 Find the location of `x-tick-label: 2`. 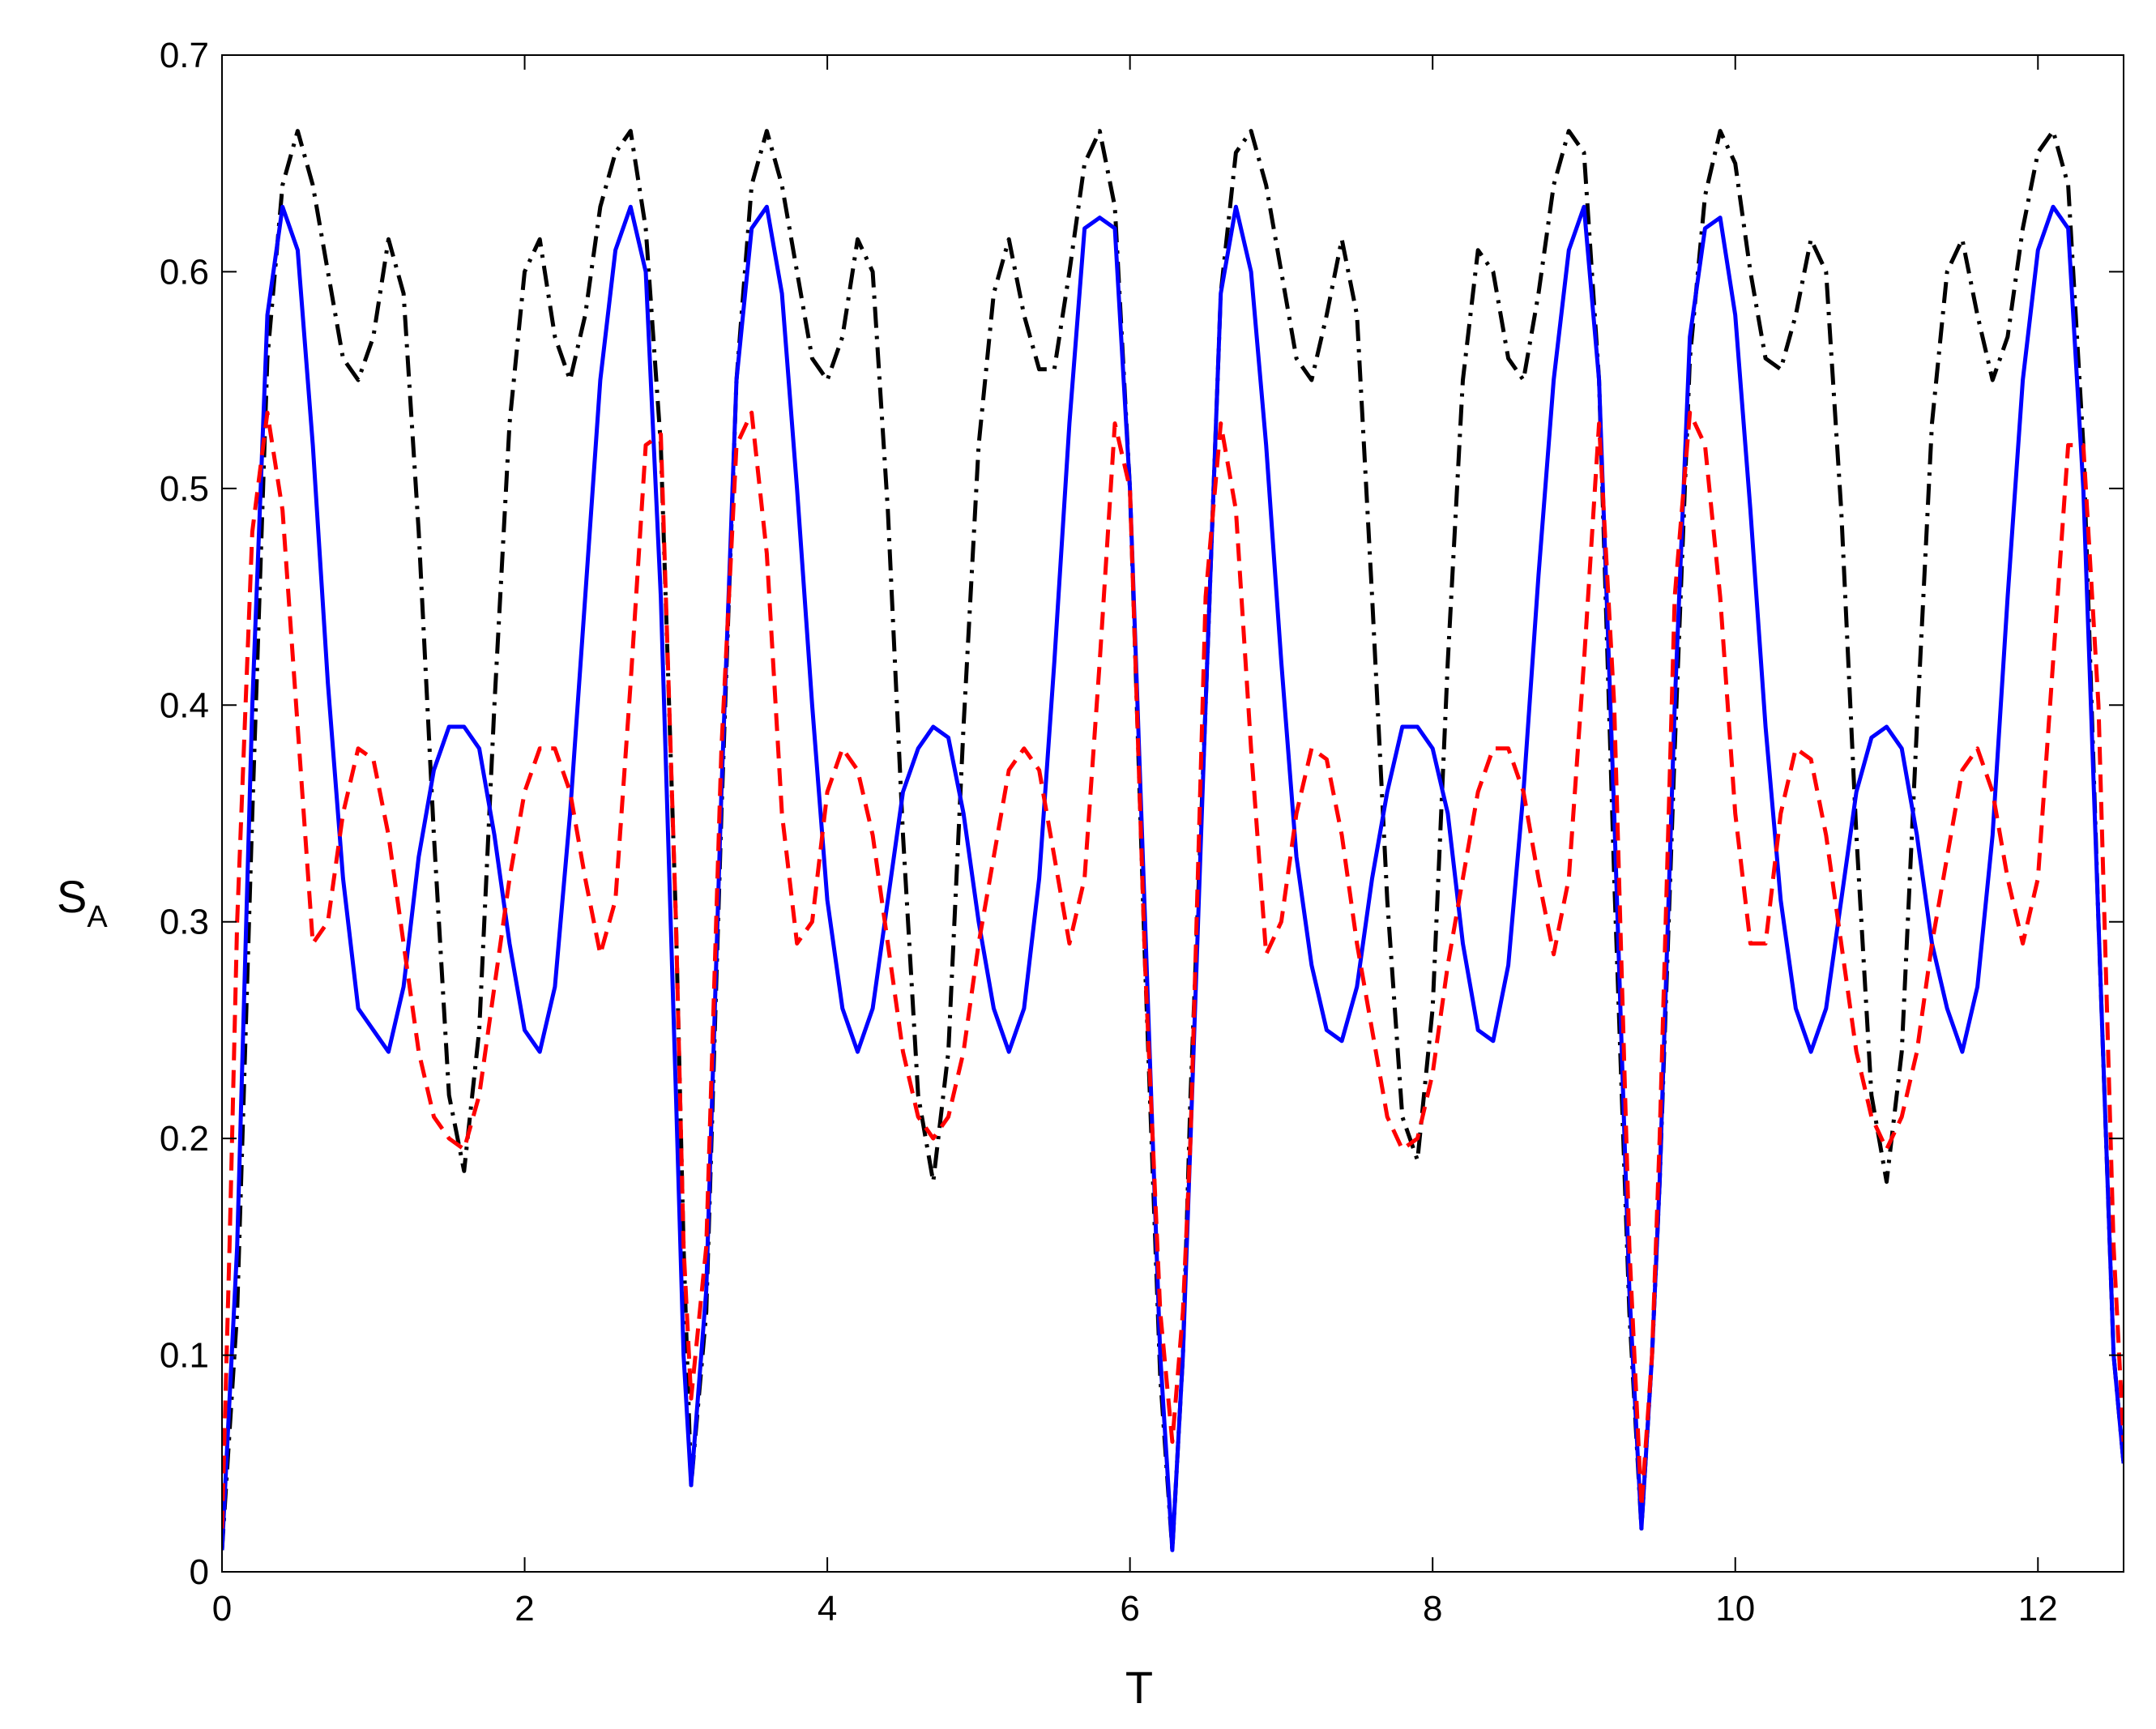

x-tick-label: 2 is located at coordinates (524, 1609).